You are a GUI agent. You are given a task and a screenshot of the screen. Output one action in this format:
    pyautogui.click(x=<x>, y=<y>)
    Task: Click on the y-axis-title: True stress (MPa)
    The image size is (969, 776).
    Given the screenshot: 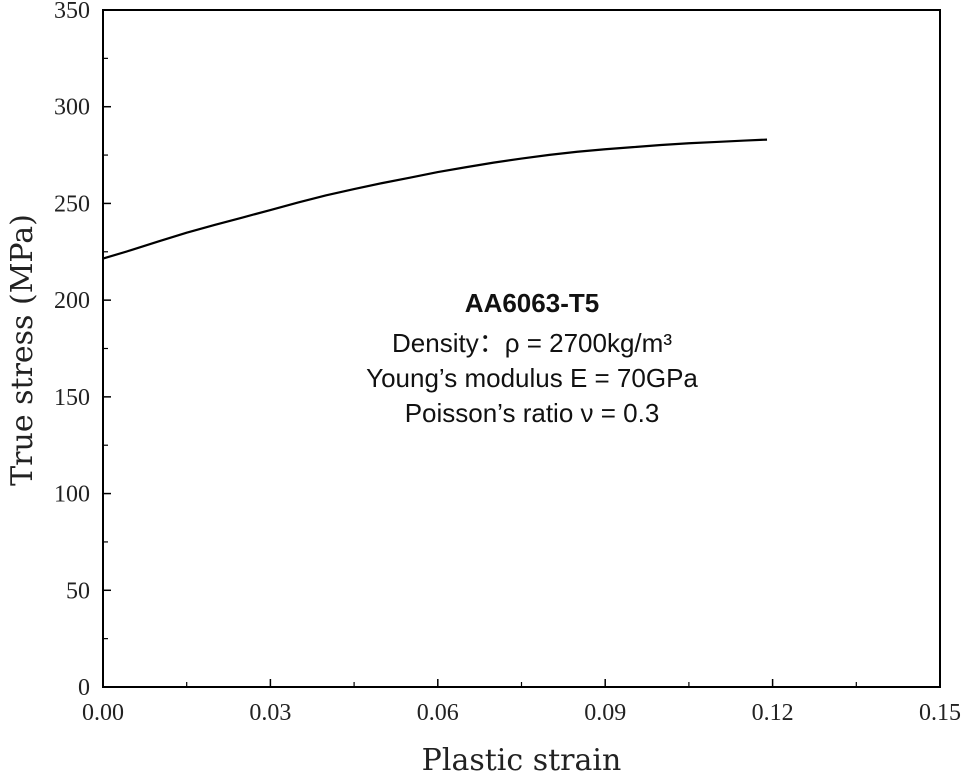 What is the action you would take?
    pyautogui.click(x=22, y=350)
    